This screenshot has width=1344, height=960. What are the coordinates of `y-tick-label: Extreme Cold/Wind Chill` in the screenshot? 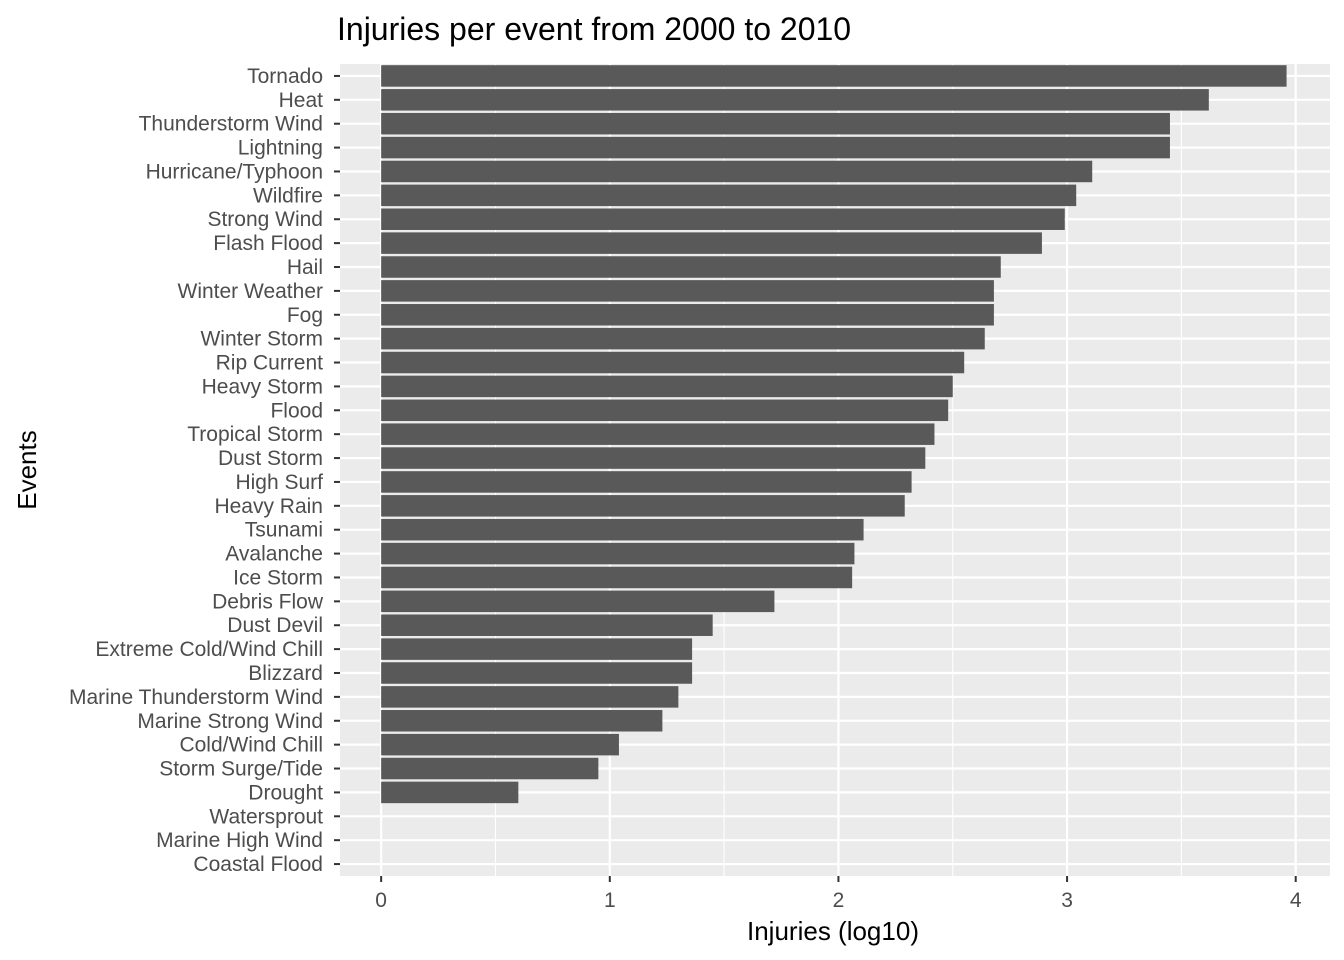 It's located at (209, 649).